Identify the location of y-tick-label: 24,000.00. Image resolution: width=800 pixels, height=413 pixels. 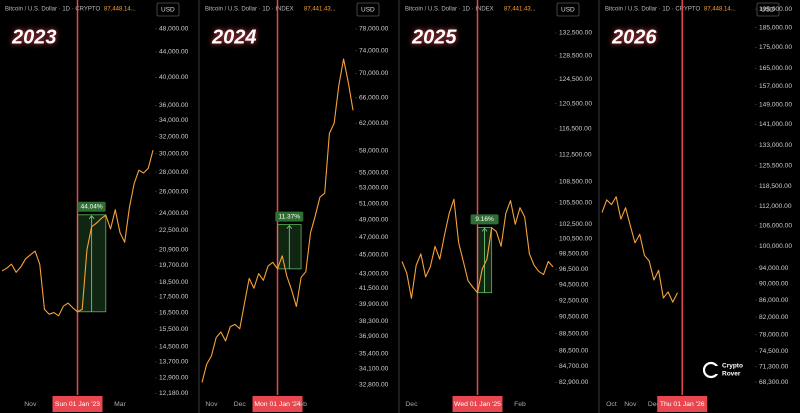
(174, 213).